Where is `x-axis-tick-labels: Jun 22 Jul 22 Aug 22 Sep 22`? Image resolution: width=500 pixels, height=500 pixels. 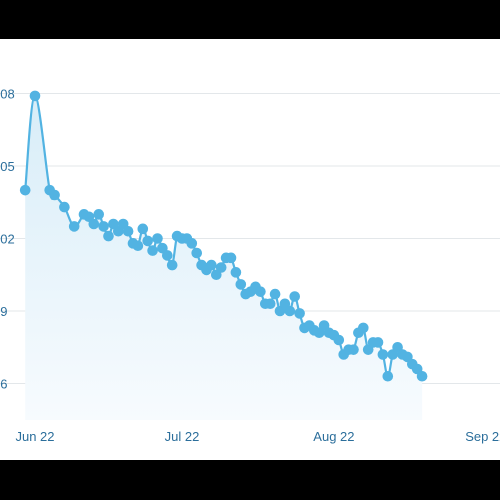
x-axis-tick-labels: Jun 22 Jul 22 Aug 22 Sep 22 is located at coordinates (257, 436).